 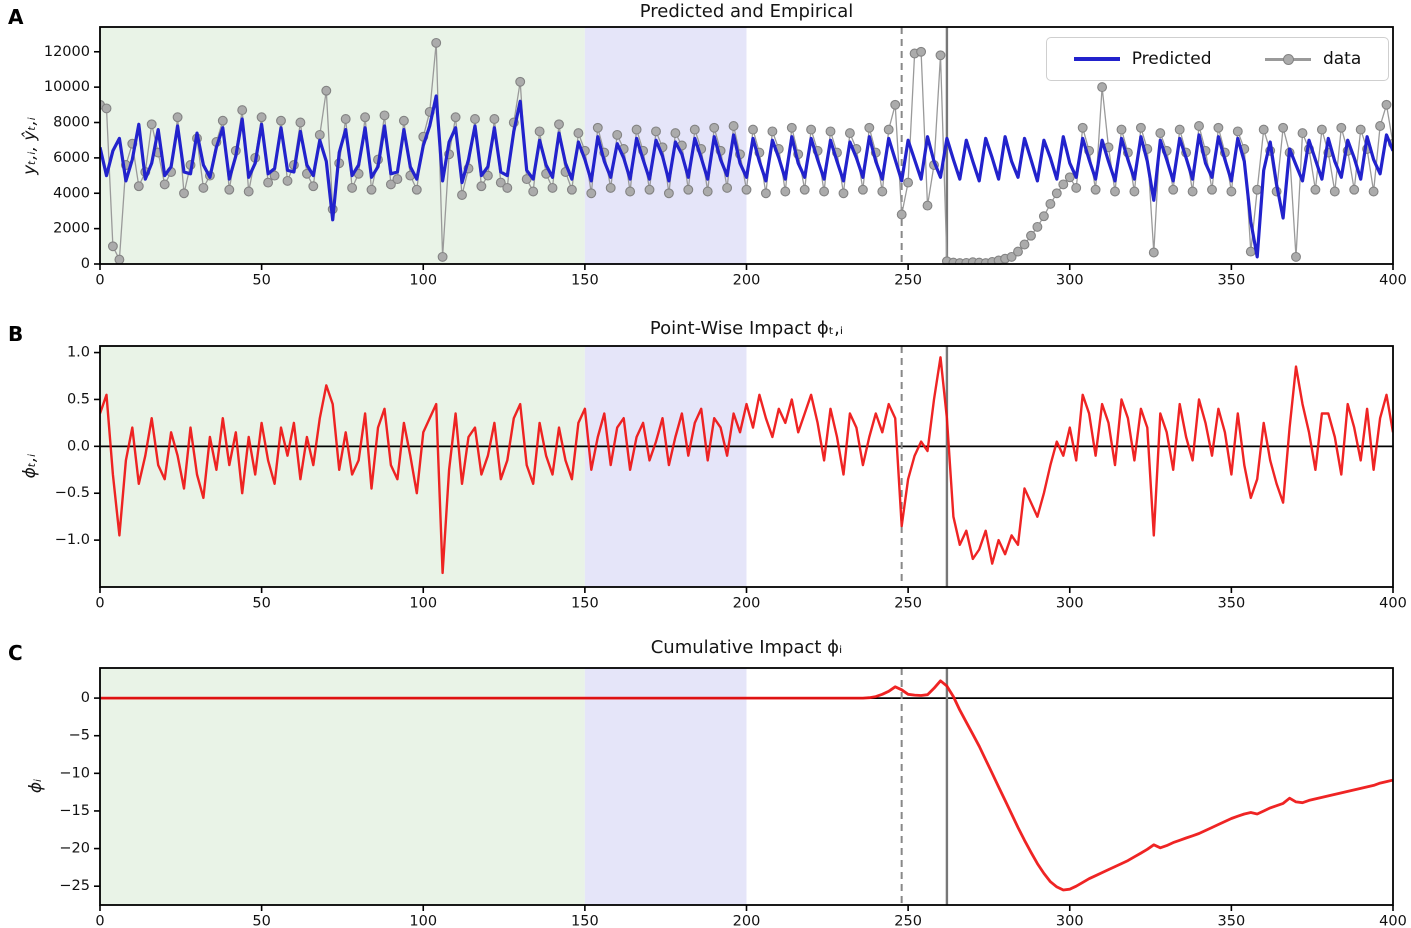 What do you see at coordinates (79, 736) in the screenshot?
I see `y-tick-label: −5` at bounding box center [79, 736].